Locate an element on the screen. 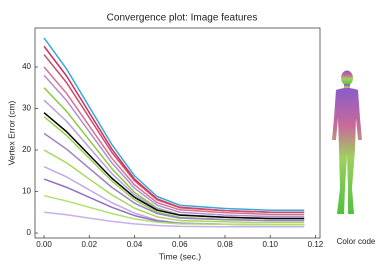 The height and width of the screenshot is (264, 384). x-tick-label: 0.06 is located at coordinates (180, 244).